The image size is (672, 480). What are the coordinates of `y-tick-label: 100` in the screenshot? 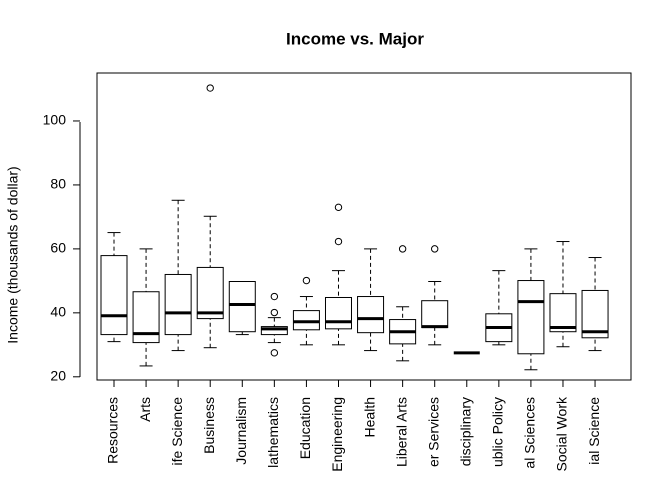 It's located at (55, 120).